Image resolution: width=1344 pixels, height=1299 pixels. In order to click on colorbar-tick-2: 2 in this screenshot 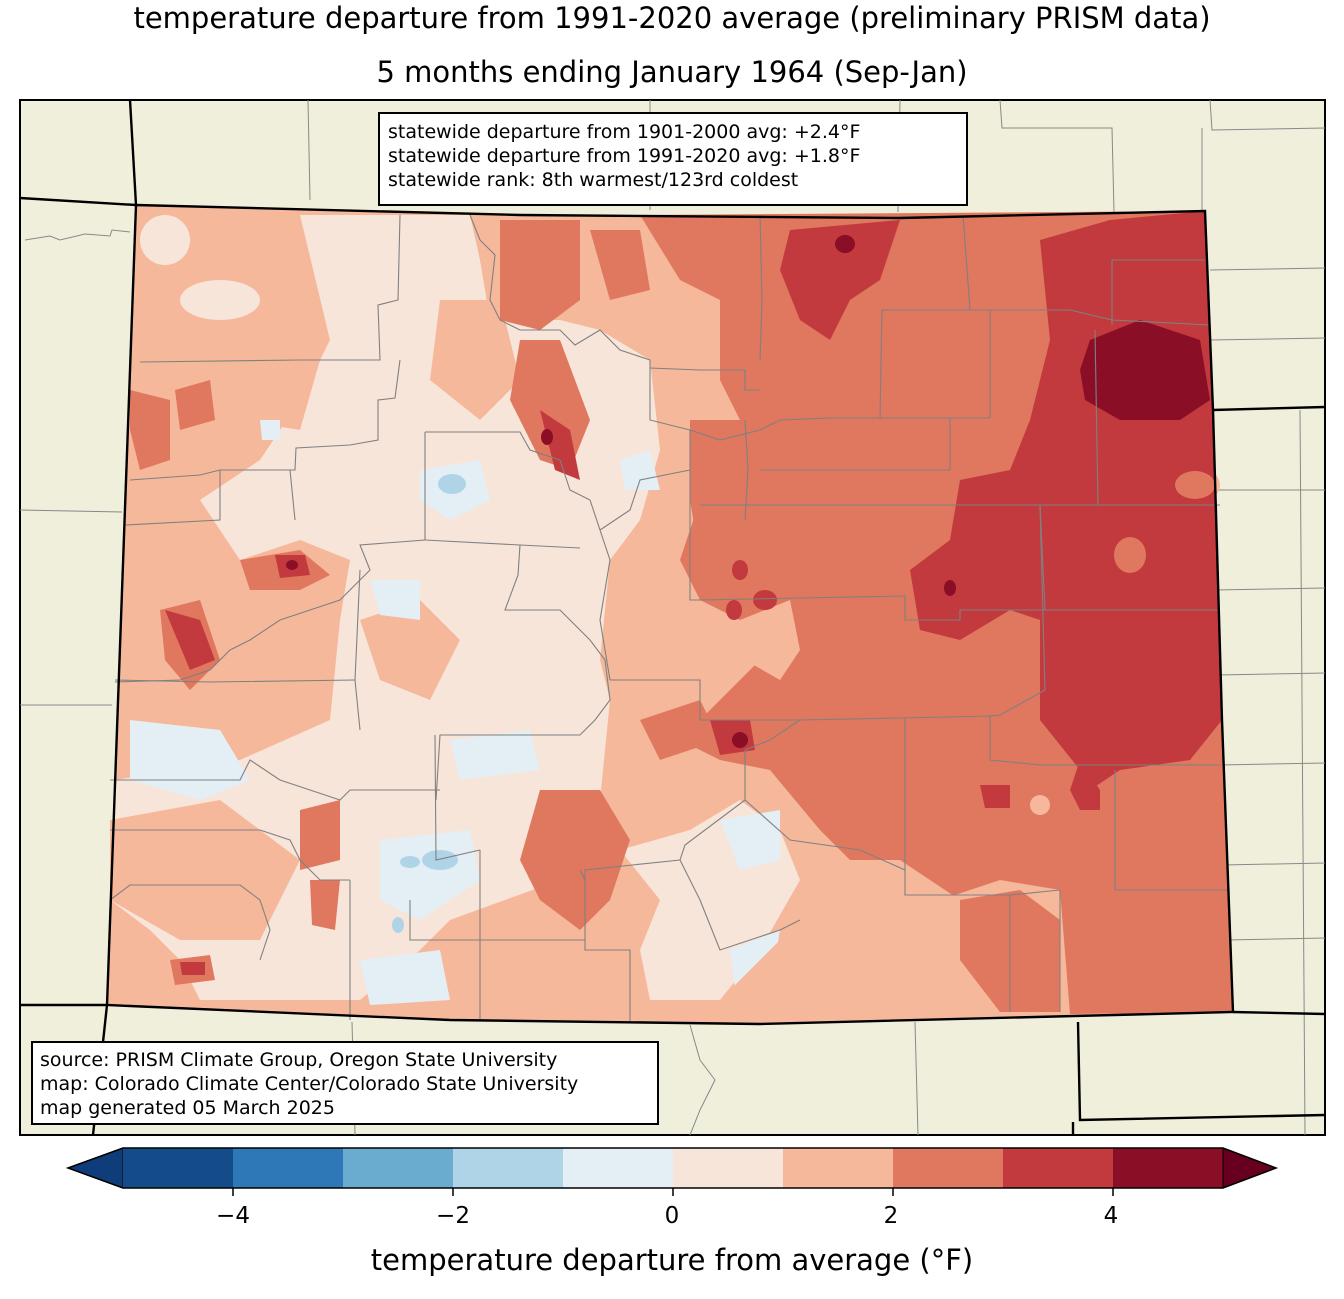, I will do `click(891, 1216)`.